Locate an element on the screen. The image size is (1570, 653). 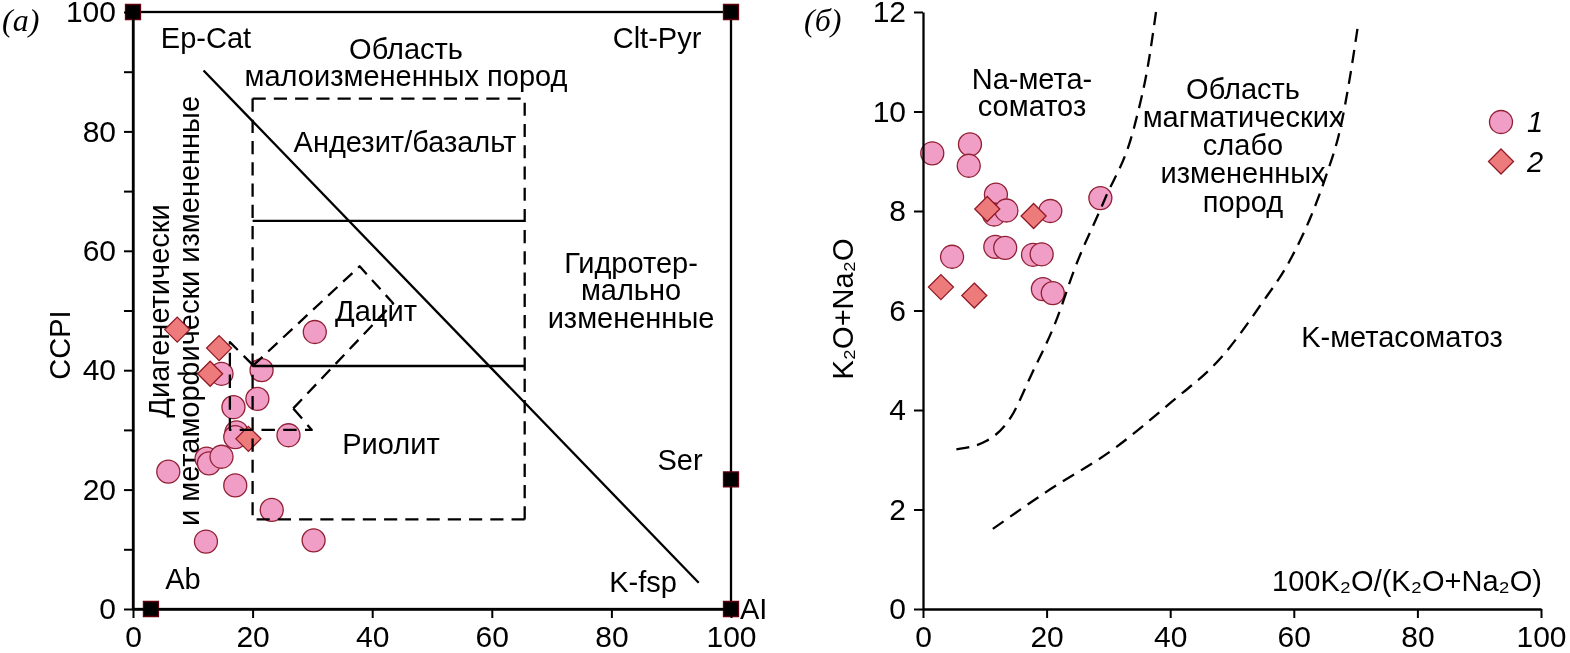
y-tick-label: 10 is located at coordinates (889, 111).